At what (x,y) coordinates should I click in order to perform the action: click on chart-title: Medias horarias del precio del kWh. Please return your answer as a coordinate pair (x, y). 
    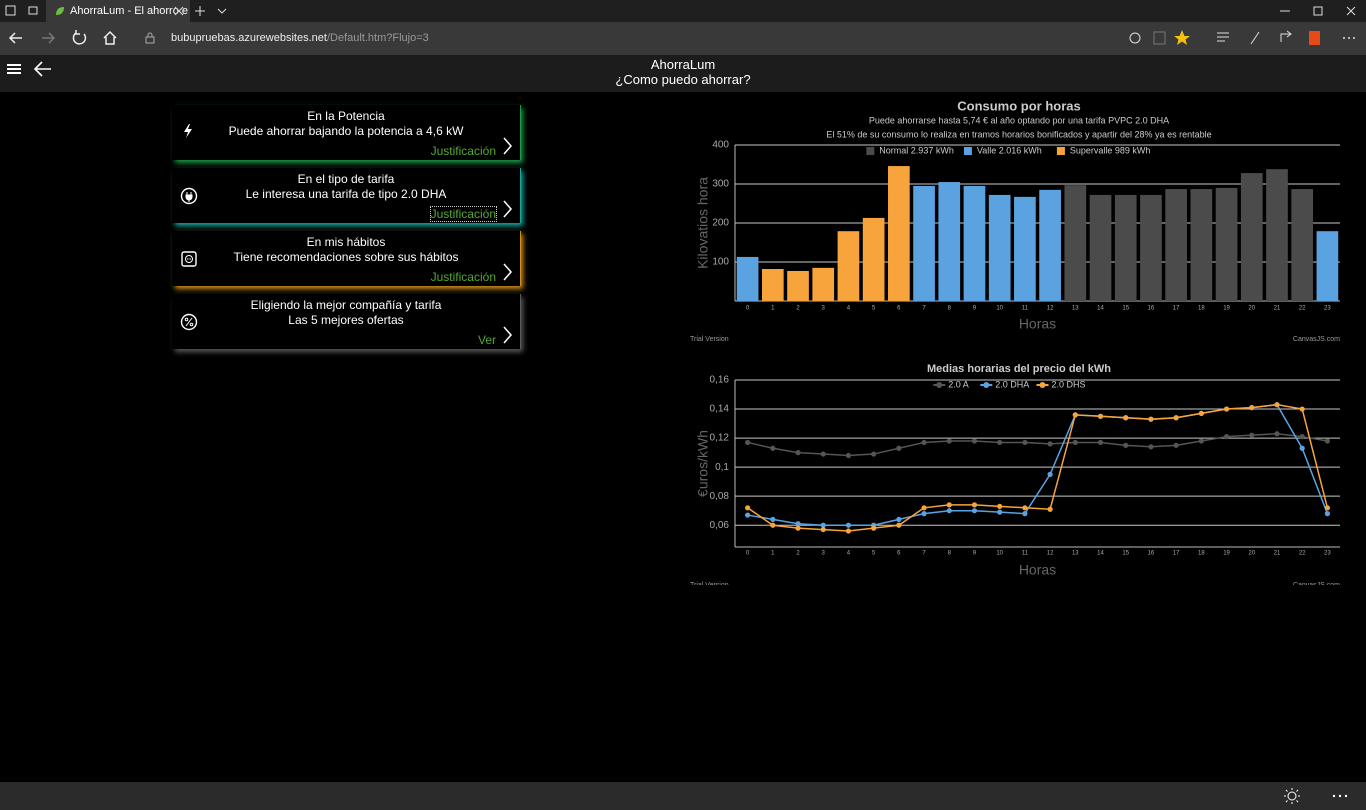
    Looking at the image, I should click on (1019, 369).